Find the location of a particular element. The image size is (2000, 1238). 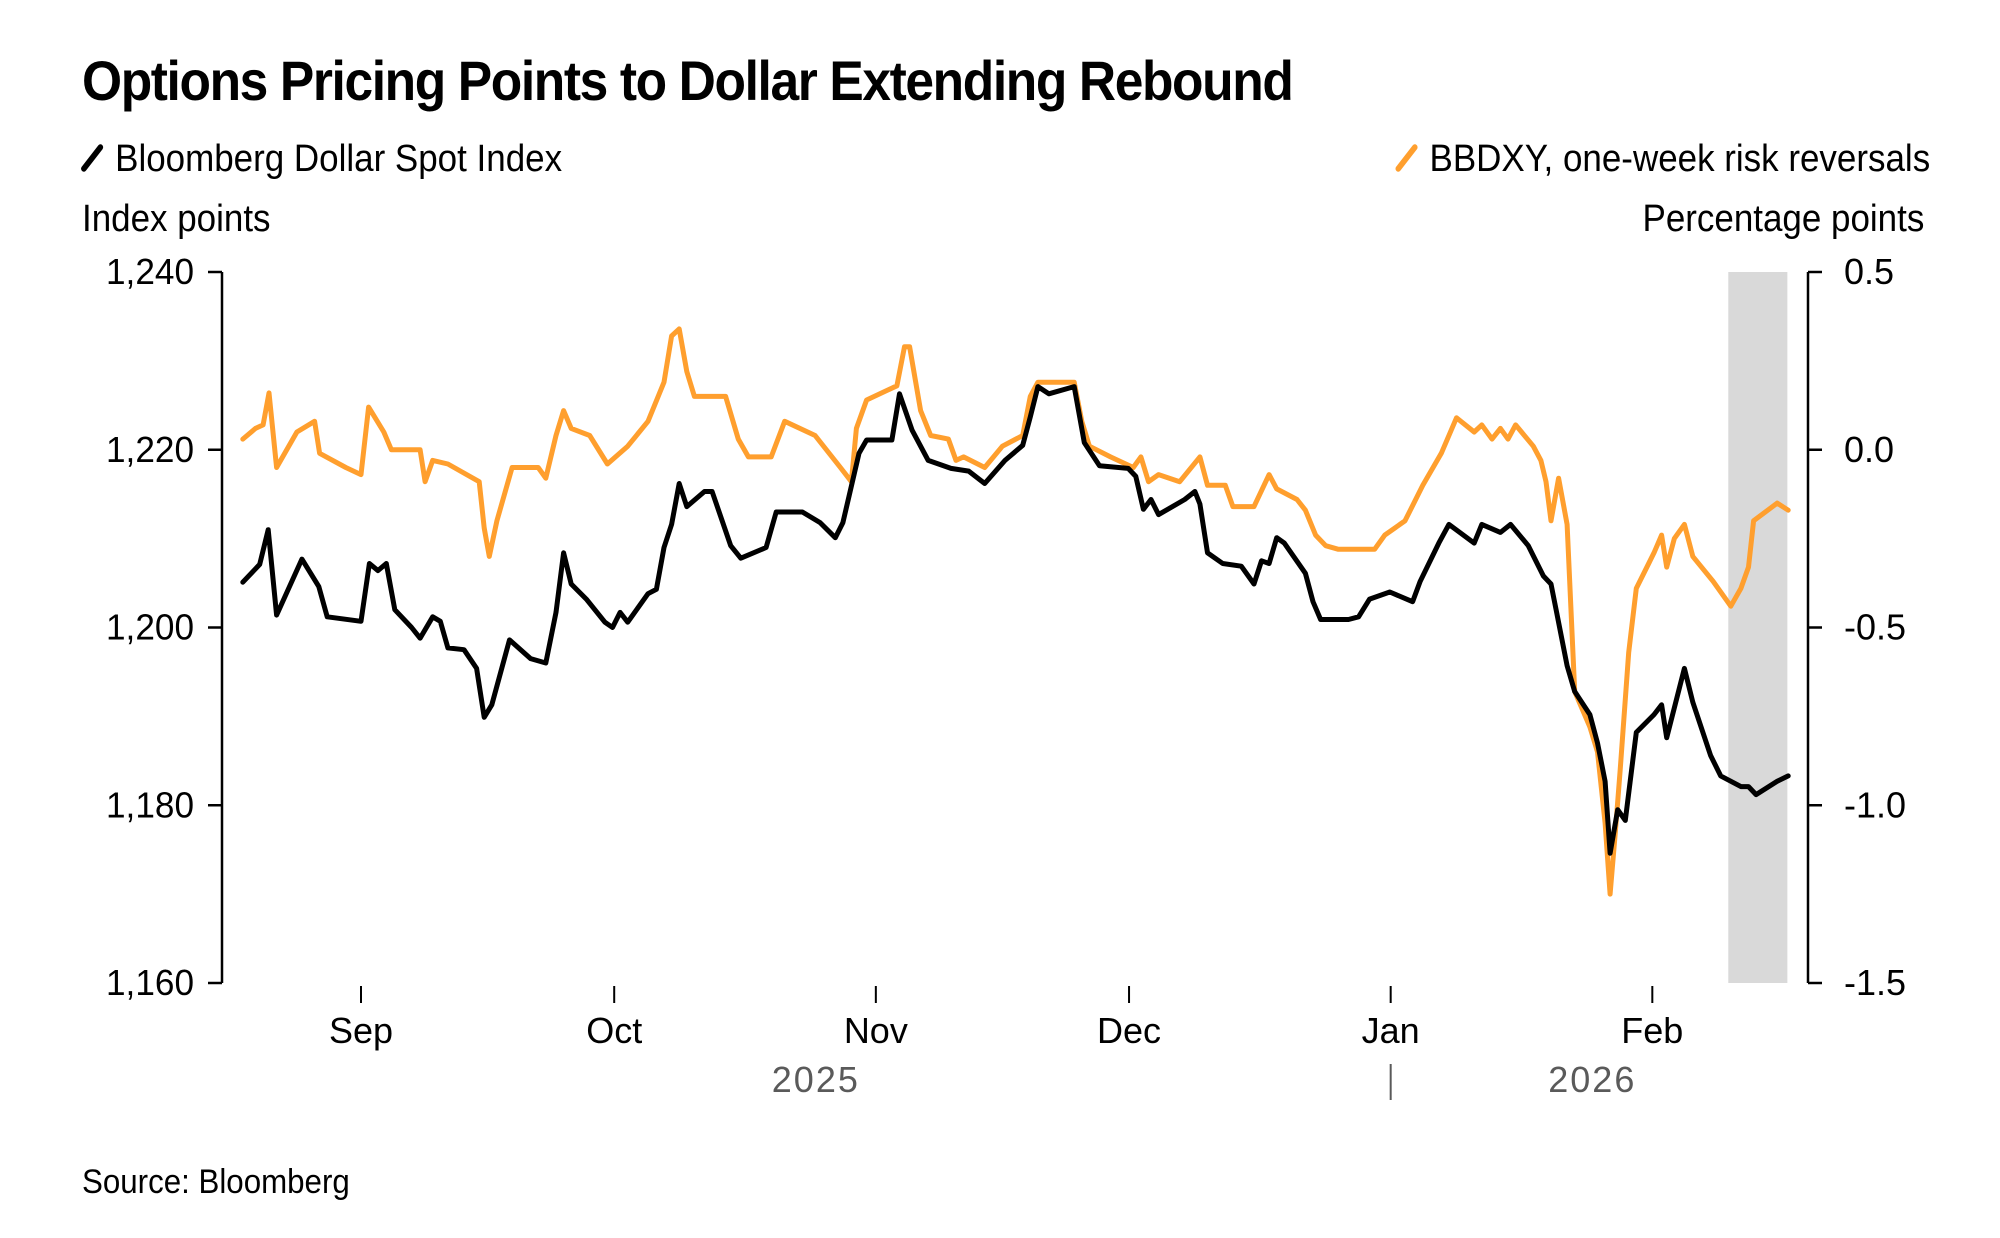

left-axis-tick-label: 1,180 is located at coordinates (150, 804).